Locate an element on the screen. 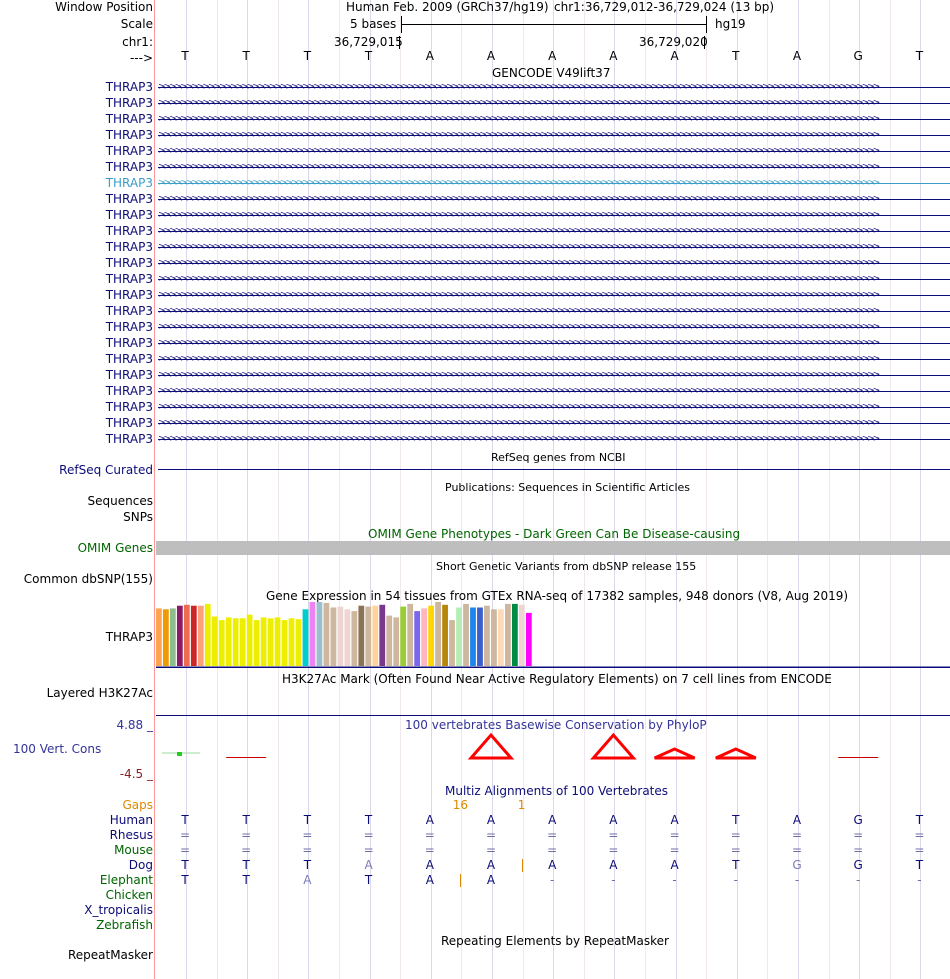 This screenshot has height=979, width=950. publications-label-line1: Sequences is located at coordinates (120, 501).